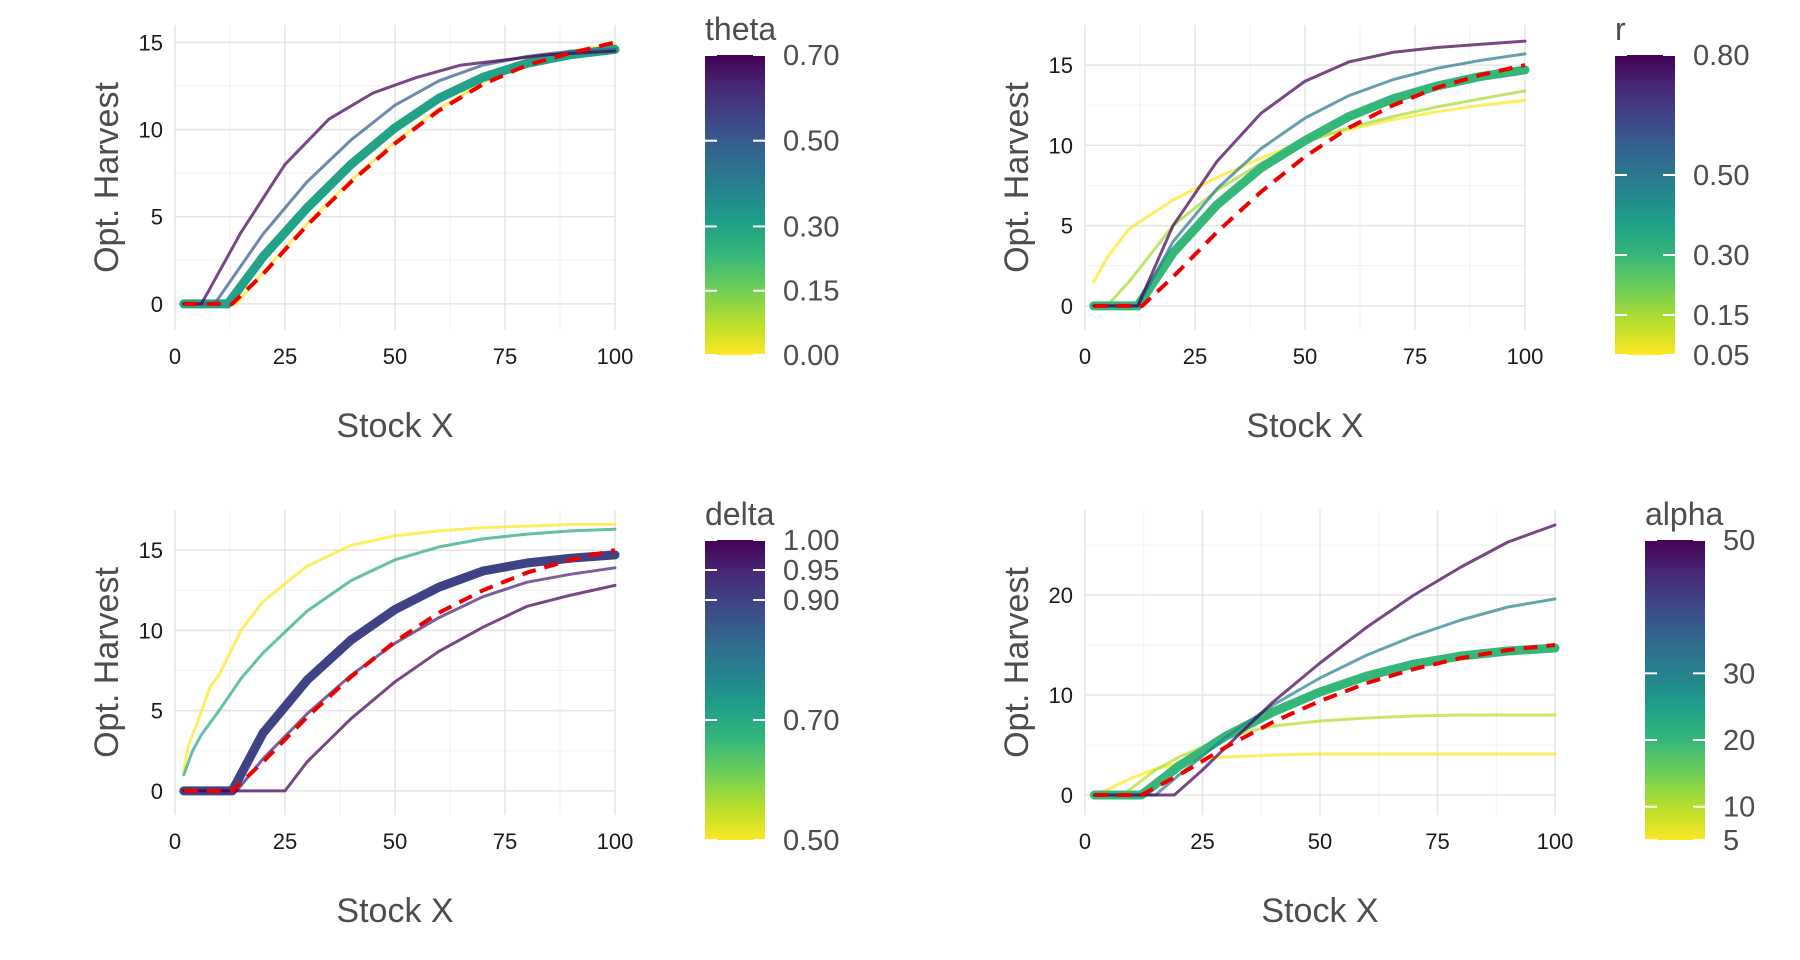  I want to click on panel3-legend-label: 1.00, so click(811, 541).